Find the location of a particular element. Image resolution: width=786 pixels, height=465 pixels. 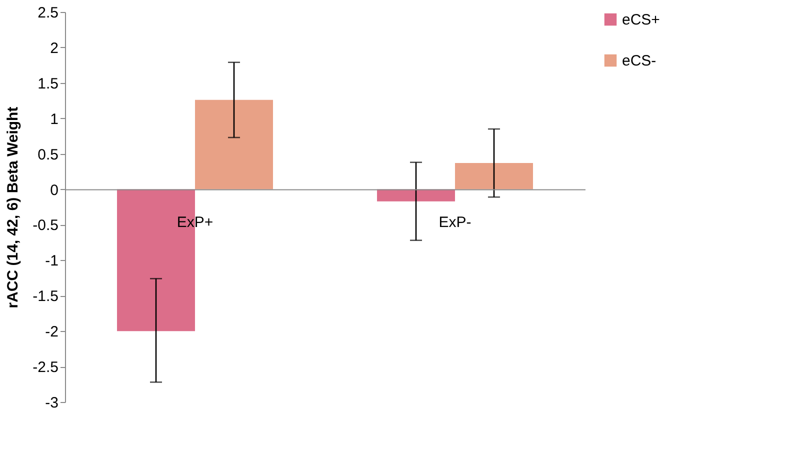

y-tick-label: -0.5 is located at coordinates (45, 225).